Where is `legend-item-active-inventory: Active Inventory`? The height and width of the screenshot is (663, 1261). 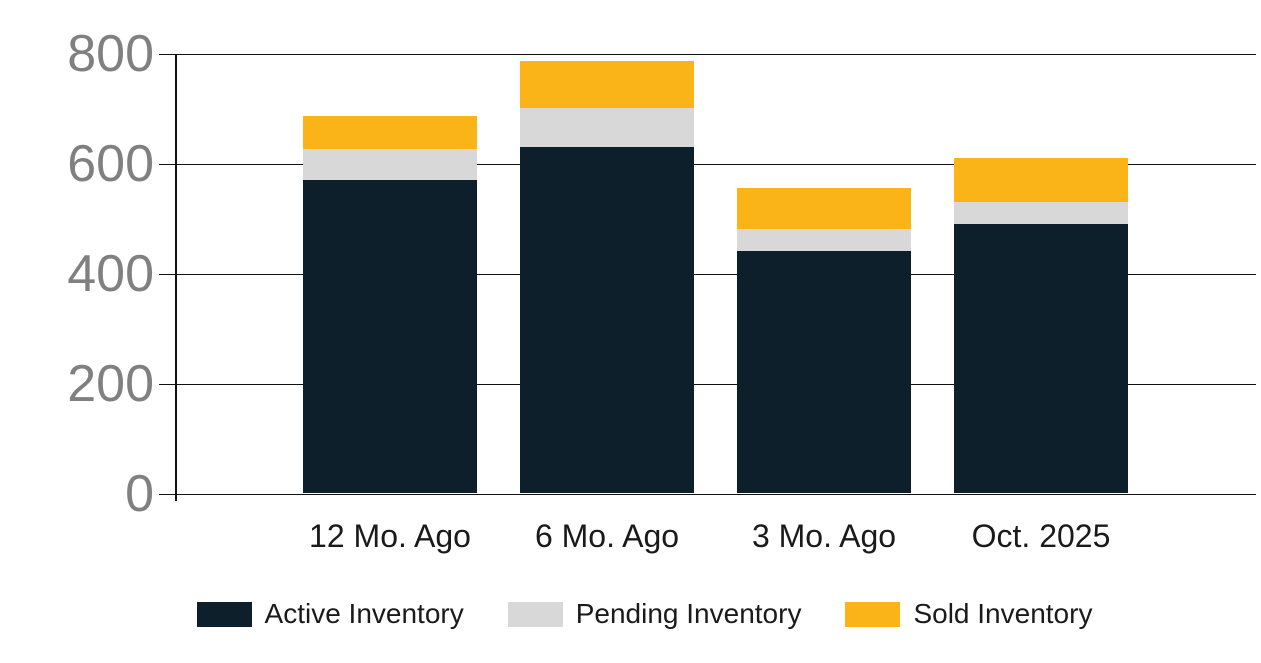
legend-item-active-inventory: Active Inventory is located at coordinates (330, 613).